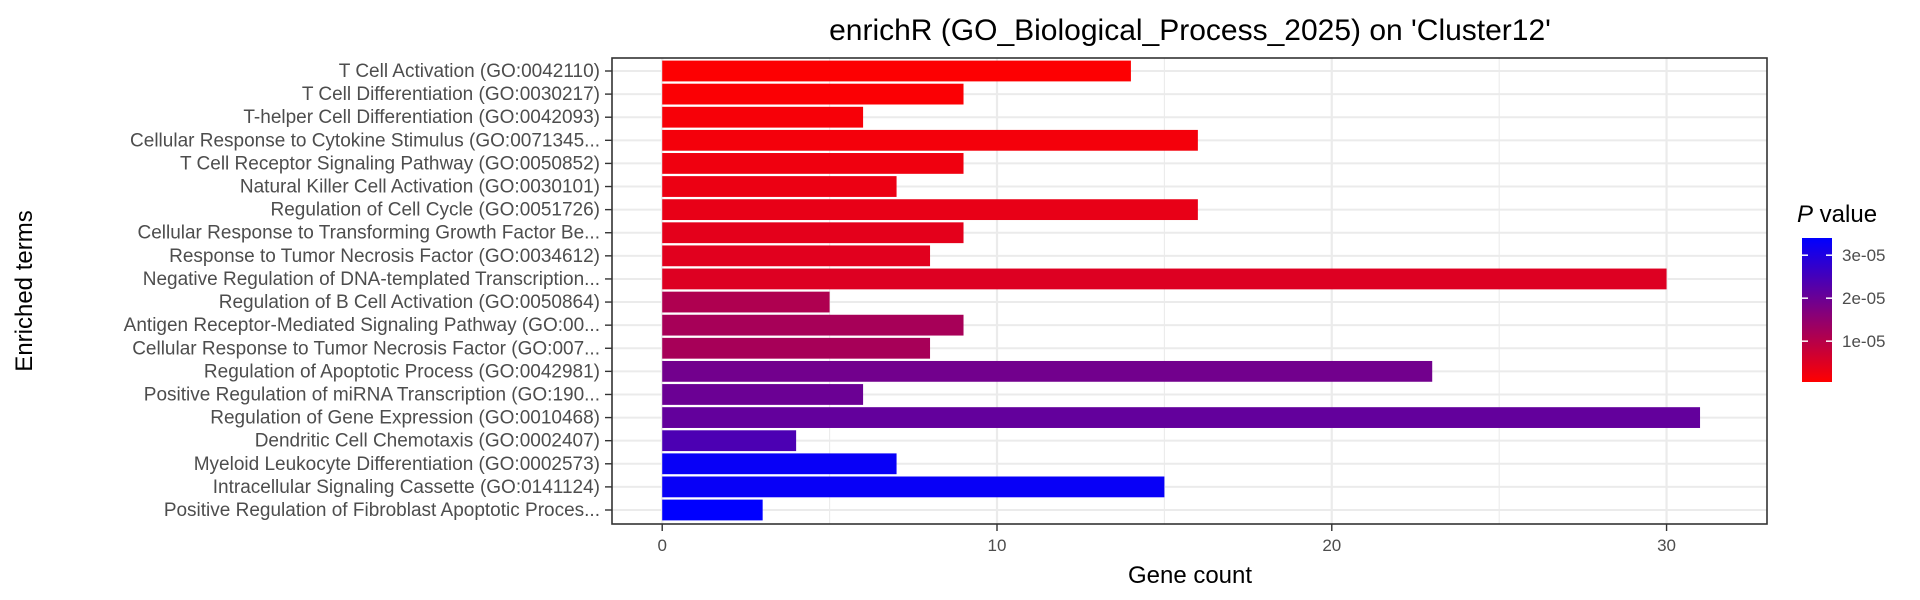 The image size is (1920, 600). I want to click on x-axis-title: Gene count, so click(1190, 575).